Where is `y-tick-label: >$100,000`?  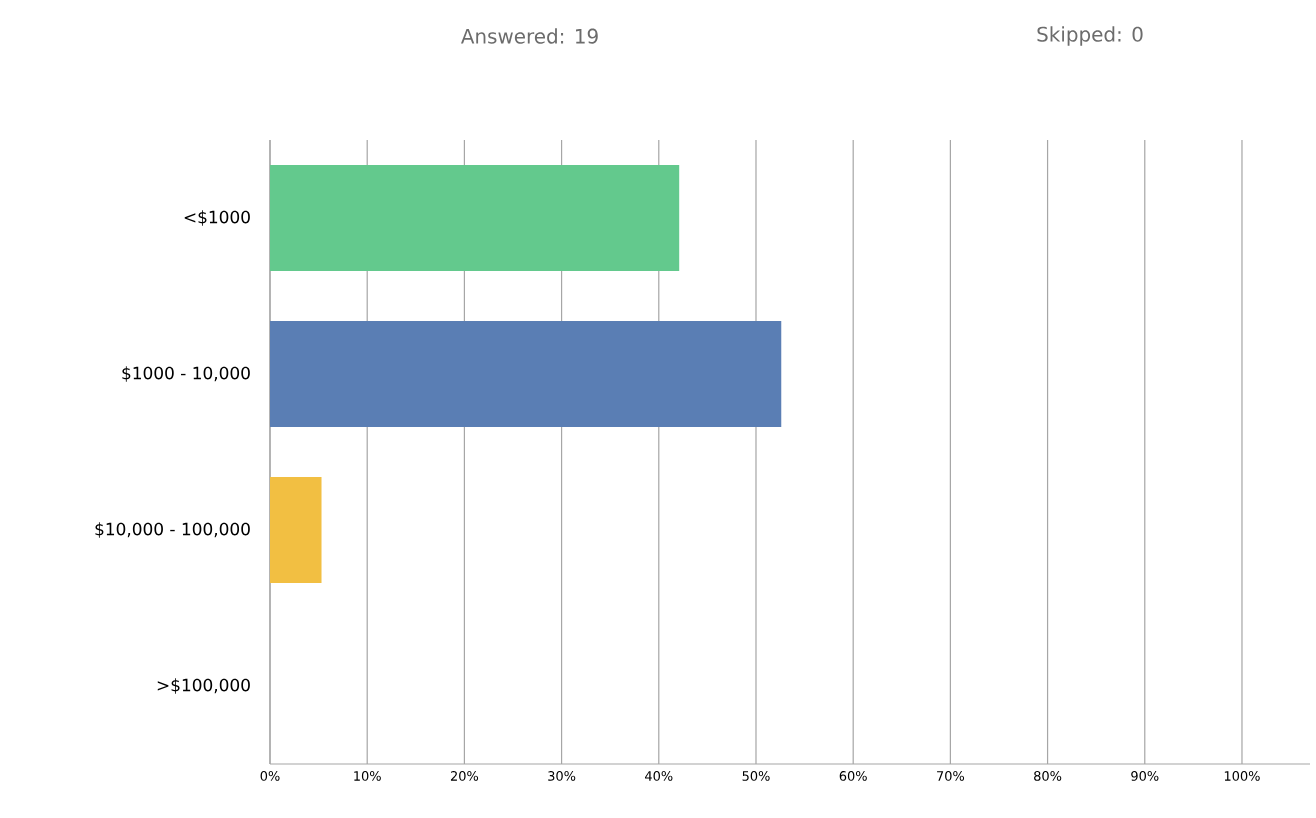
y-tick-label: >$100,000 is located at coordinates (203, 686).